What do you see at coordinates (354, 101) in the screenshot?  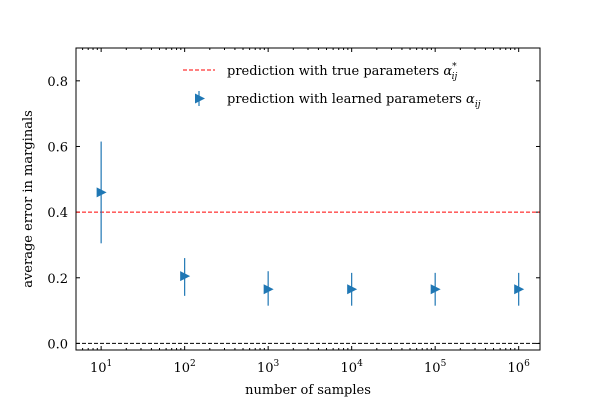 I see `legend-label-learned-params: prediction with learned parameters αij` at bounding box center [354, 101].